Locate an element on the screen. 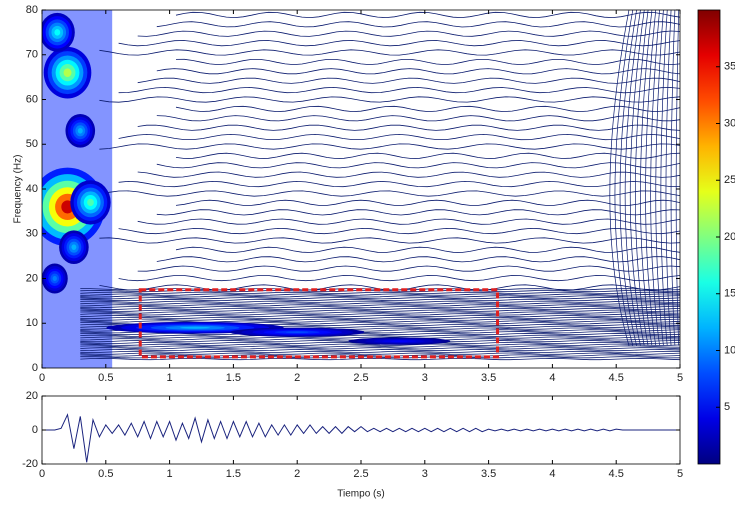 The height and width of the screenshot is (508, 735). y-tick-label: 10 is located at coordinates (32, 323).